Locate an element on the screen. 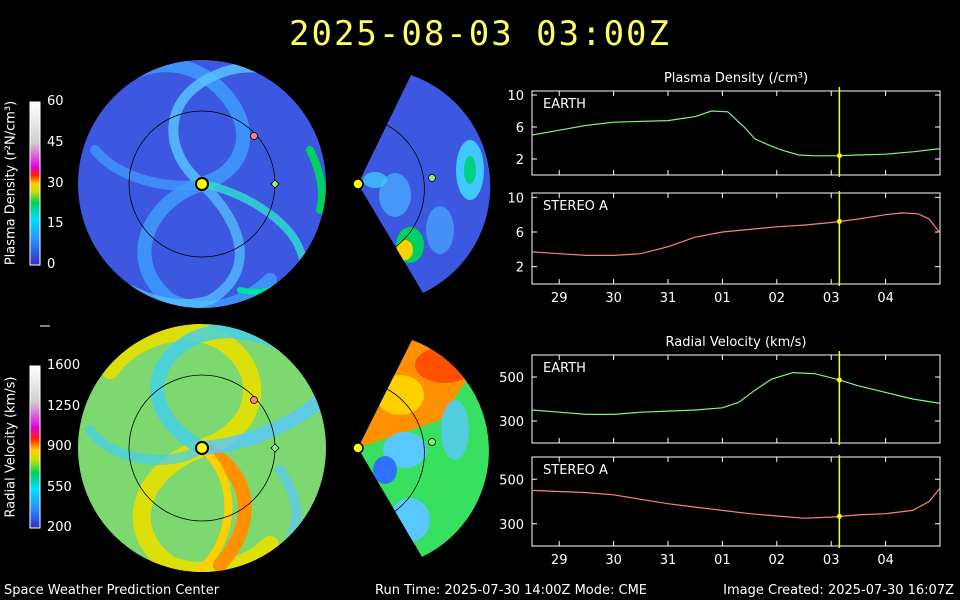 The image size is (960, 600). sun-icon is located at coordinates (279, 316).